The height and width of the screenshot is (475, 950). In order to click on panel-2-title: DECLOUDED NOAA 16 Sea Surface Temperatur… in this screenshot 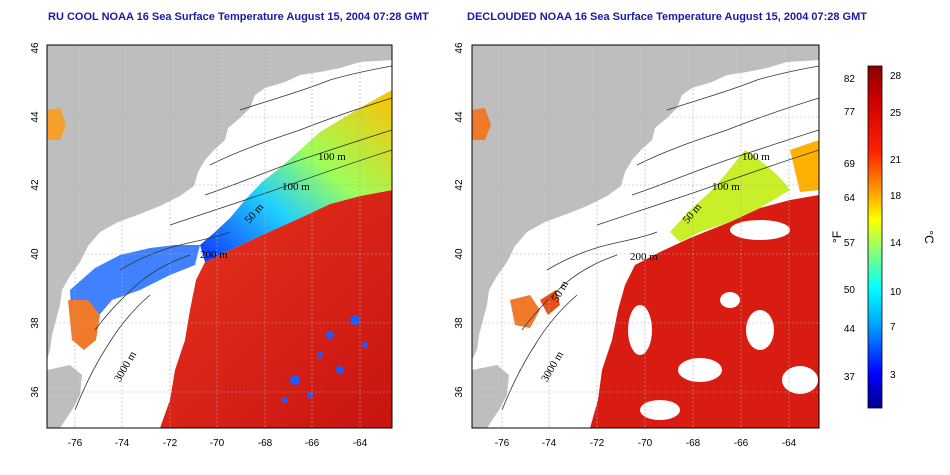, I will do `click(667, 17)`.